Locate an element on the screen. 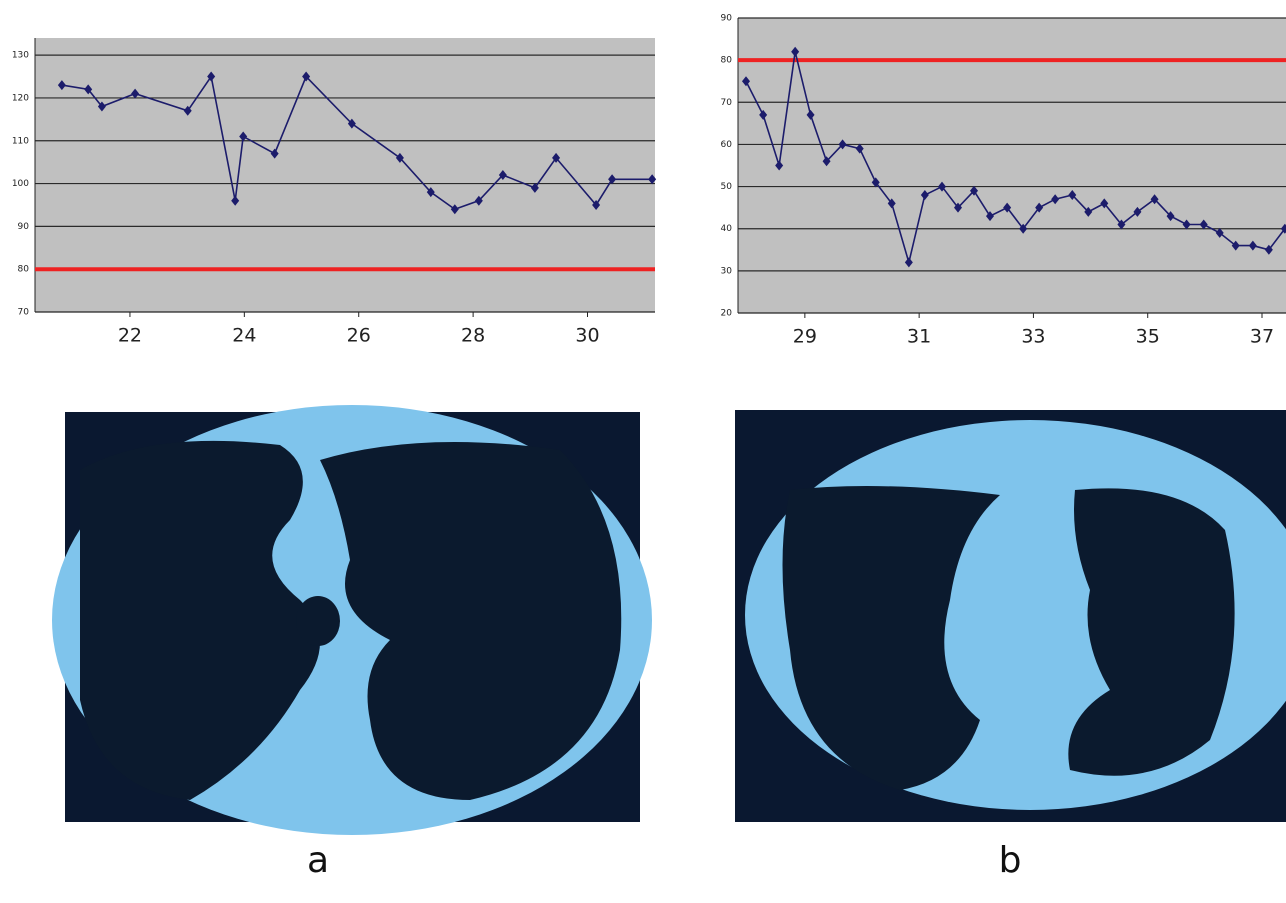 The image size is (1286, 903). y-tick-label: 120 is located at coordinates (20, 98).